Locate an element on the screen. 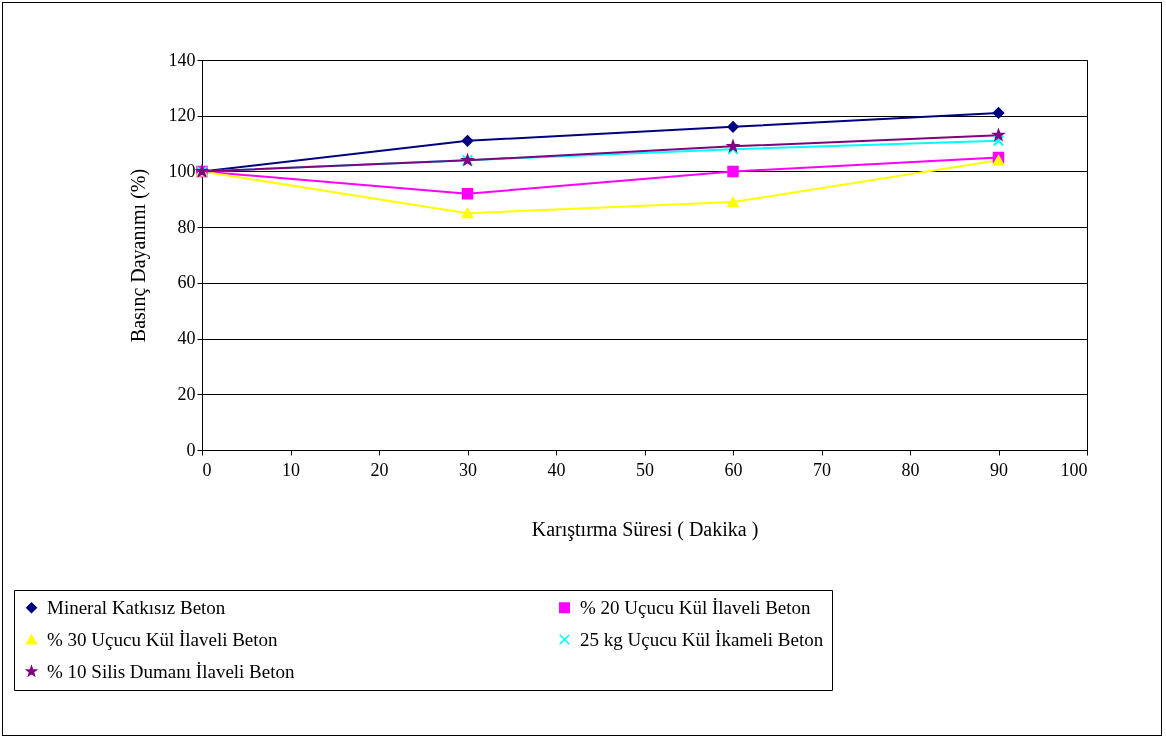  y-tick-label: 20 is located at coordinates (186, 393).